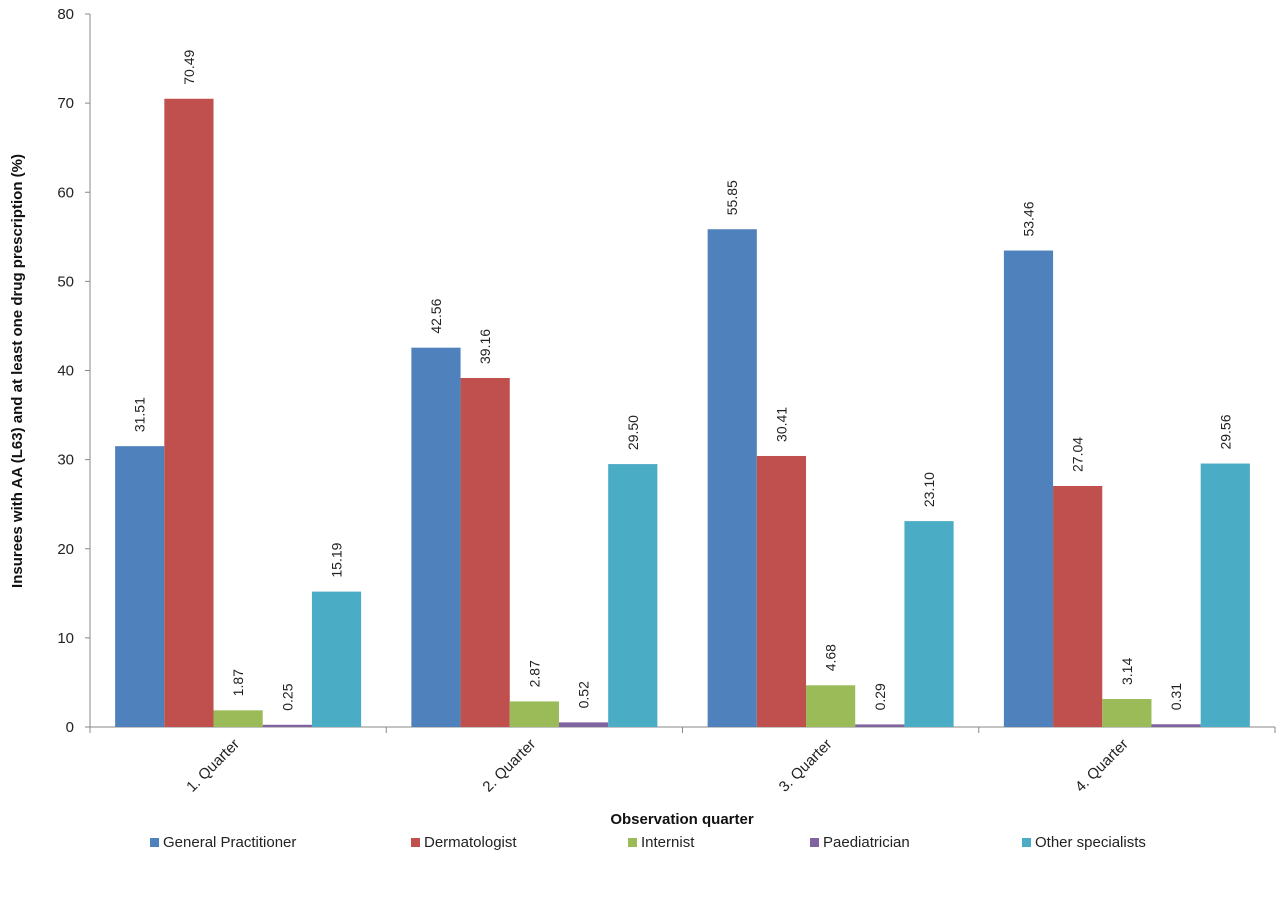 The width and height of the screenshot is (1280, 903). What do you see at coordinates (470, 842) in the screenshot?
I see `legend-label: Dermatologist` at bounding box center [470, 842].